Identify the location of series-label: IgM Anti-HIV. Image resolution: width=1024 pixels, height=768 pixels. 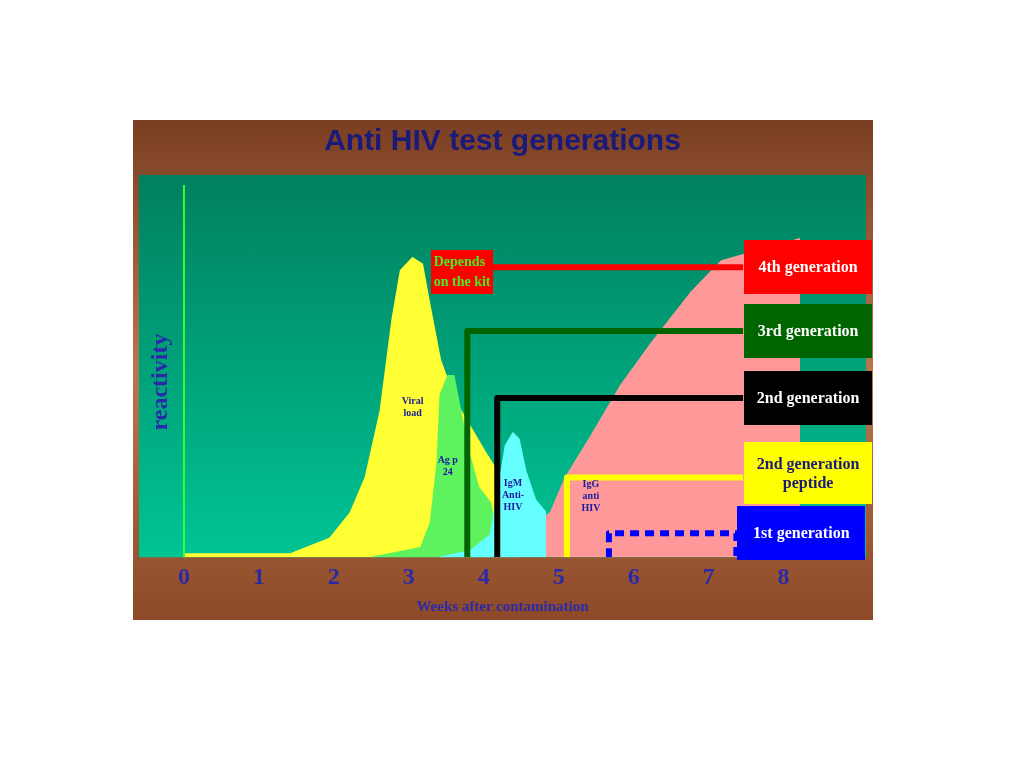
(513, 494).